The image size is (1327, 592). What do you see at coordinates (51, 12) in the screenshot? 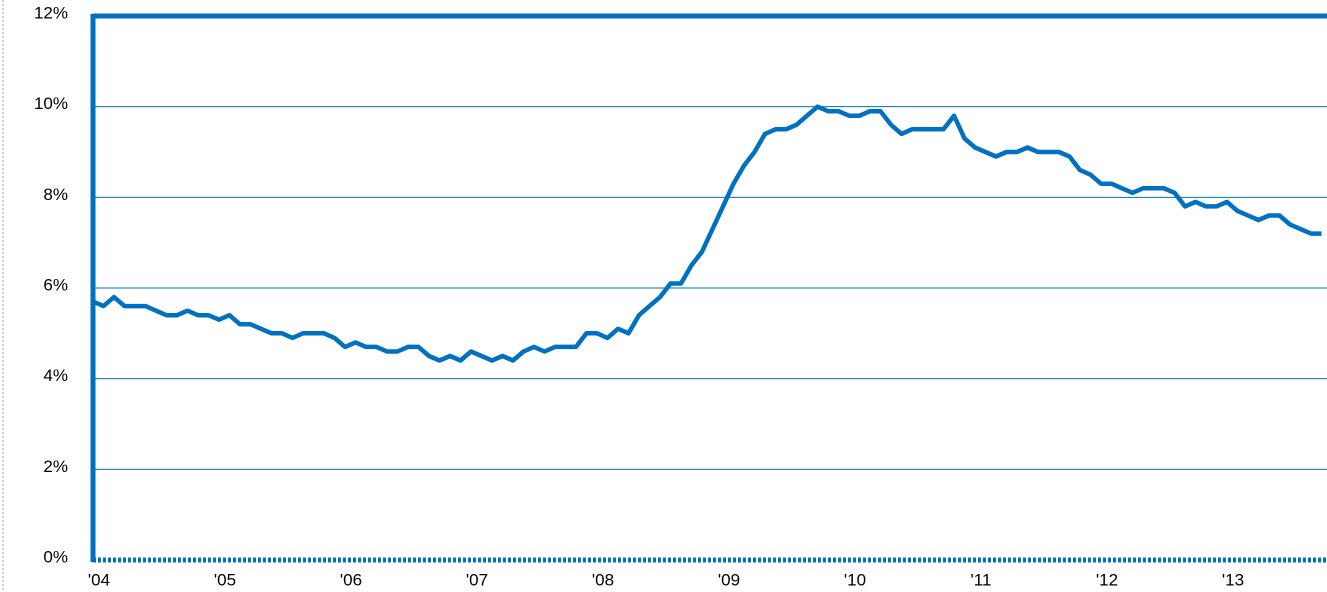
I see `y-tick-label: 12%` at bounding box center [51, 12].